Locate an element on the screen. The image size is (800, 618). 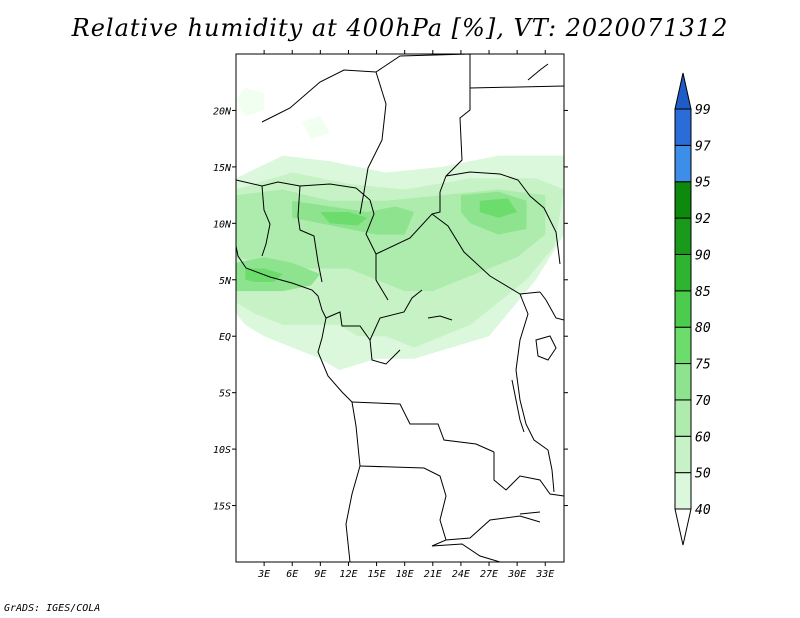
lat-tick-label: 15S is located at coordinates (222, 507).